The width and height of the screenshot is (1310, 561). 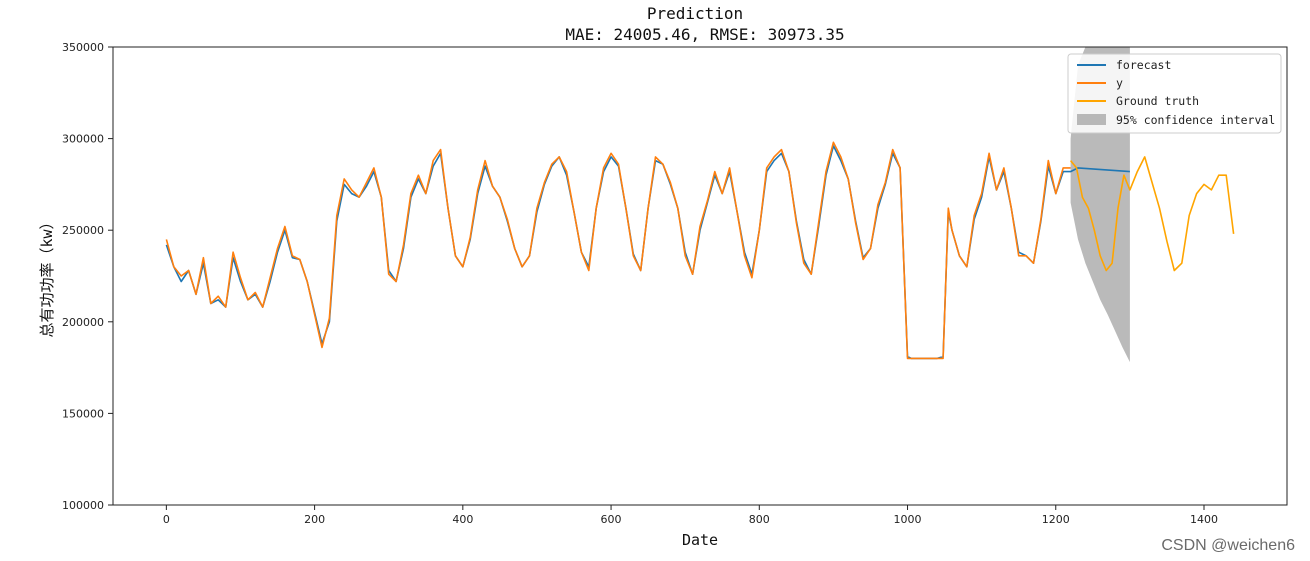 I want to click on y-tick-label: 250000, so click(x=83, y=230).